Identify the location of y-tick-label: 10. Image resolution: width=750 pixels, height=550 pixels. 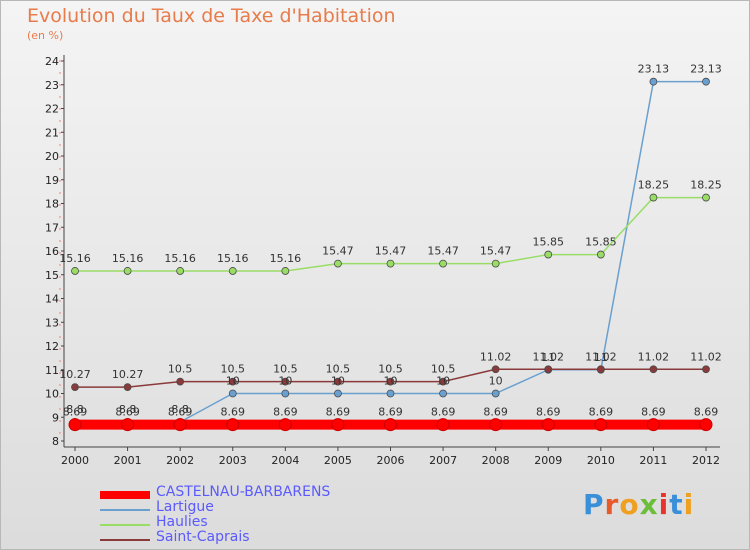
(52, 394).